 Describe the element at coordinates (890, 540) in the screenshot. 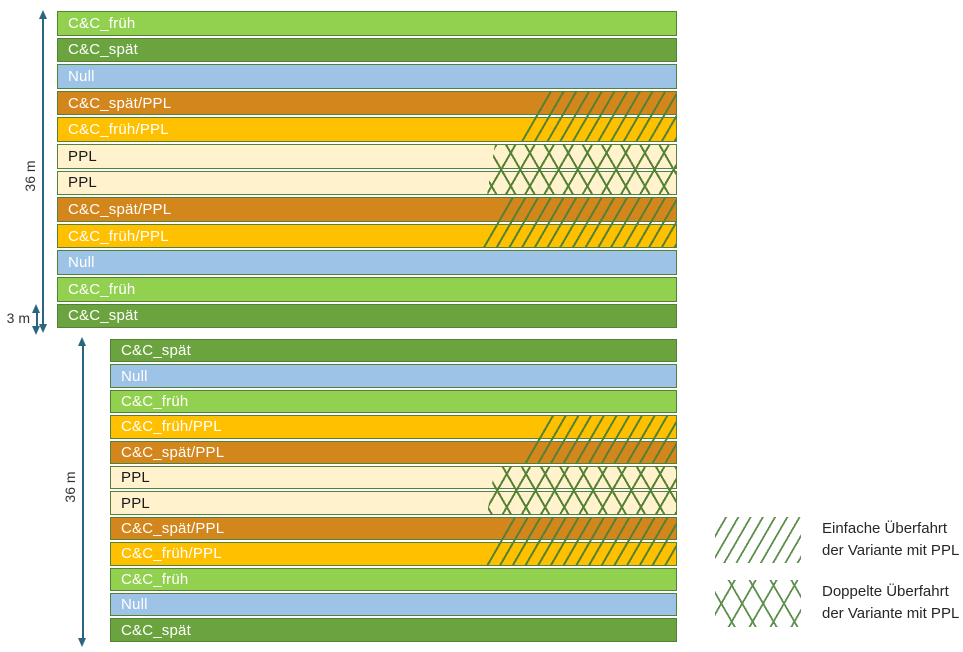

I see `legend-label-single: Einfache Überfahrt der Variante mit PPL` at that location.